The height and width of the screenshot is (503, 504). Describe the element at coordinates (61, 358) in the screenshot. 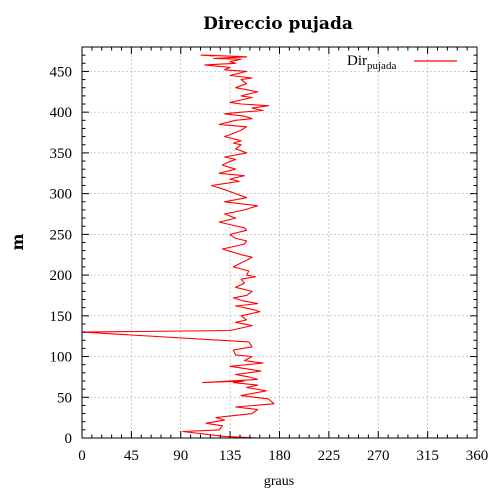

I see `y-tick-label: 100` at that location.